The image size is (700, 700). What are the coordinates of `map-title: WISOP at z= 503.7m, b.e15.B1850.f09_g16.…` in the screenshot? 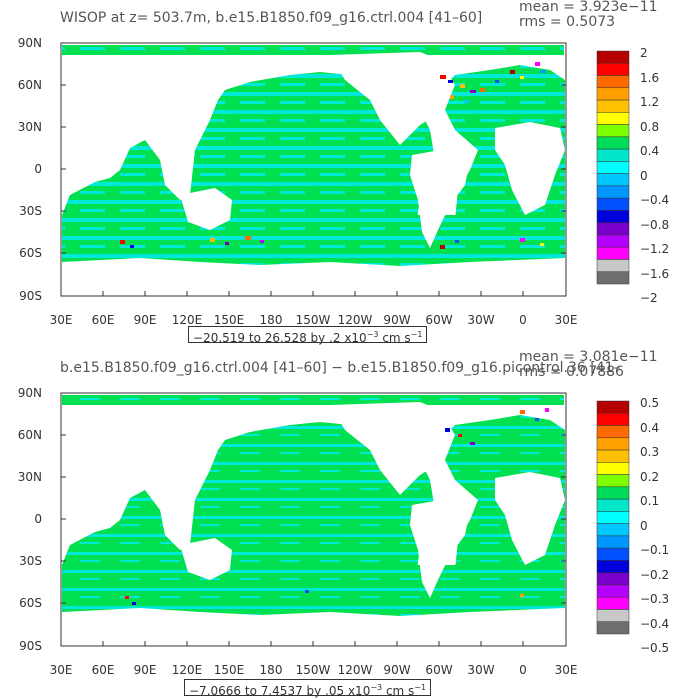 It's located at (271, 18).